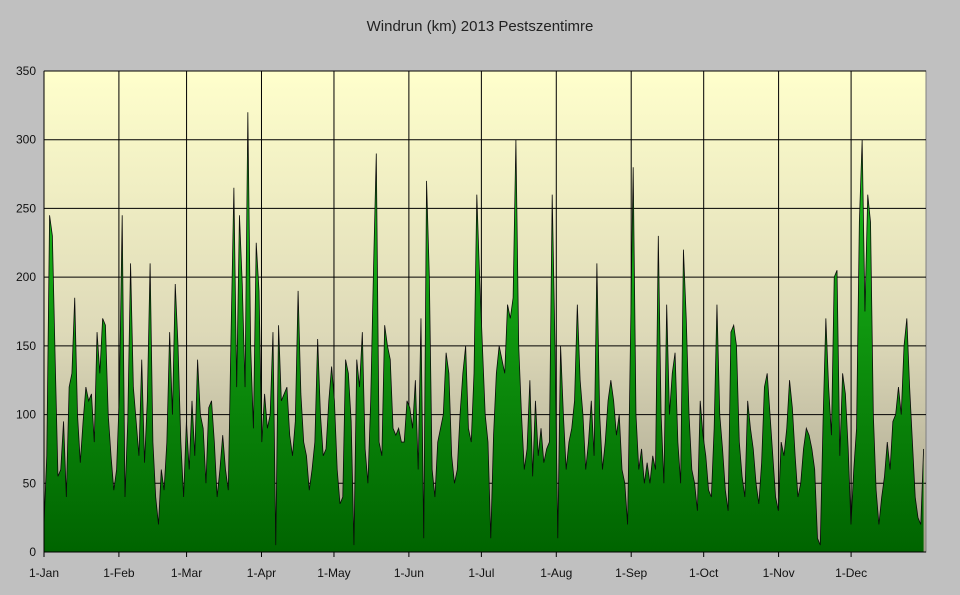 The image size is (960, 595). I want to click on y-axis: 0 50 100 150 200 250 300 350, so click(30, 311).